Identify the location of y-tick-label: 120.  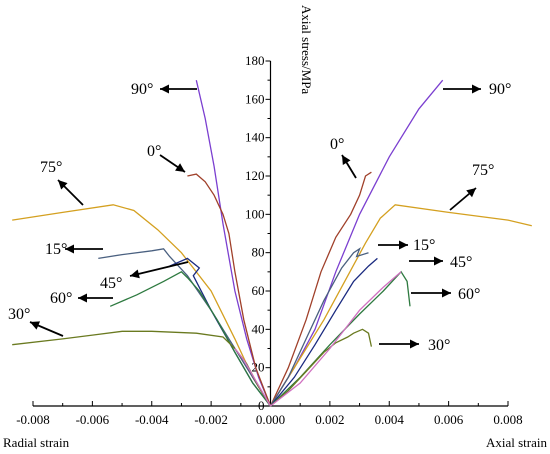
(255, 175).